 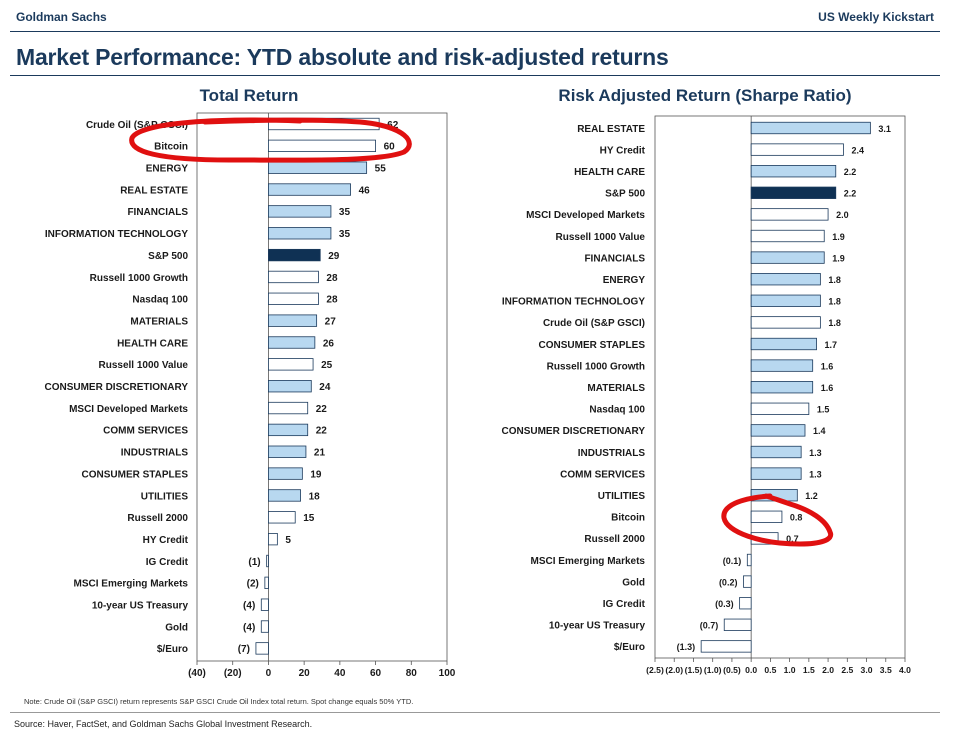 What do you see at coordinates (831, 345) in the screenshot?
I see `sharpe-ratio-value-label: 1.7` at bounding box center [831, 345].